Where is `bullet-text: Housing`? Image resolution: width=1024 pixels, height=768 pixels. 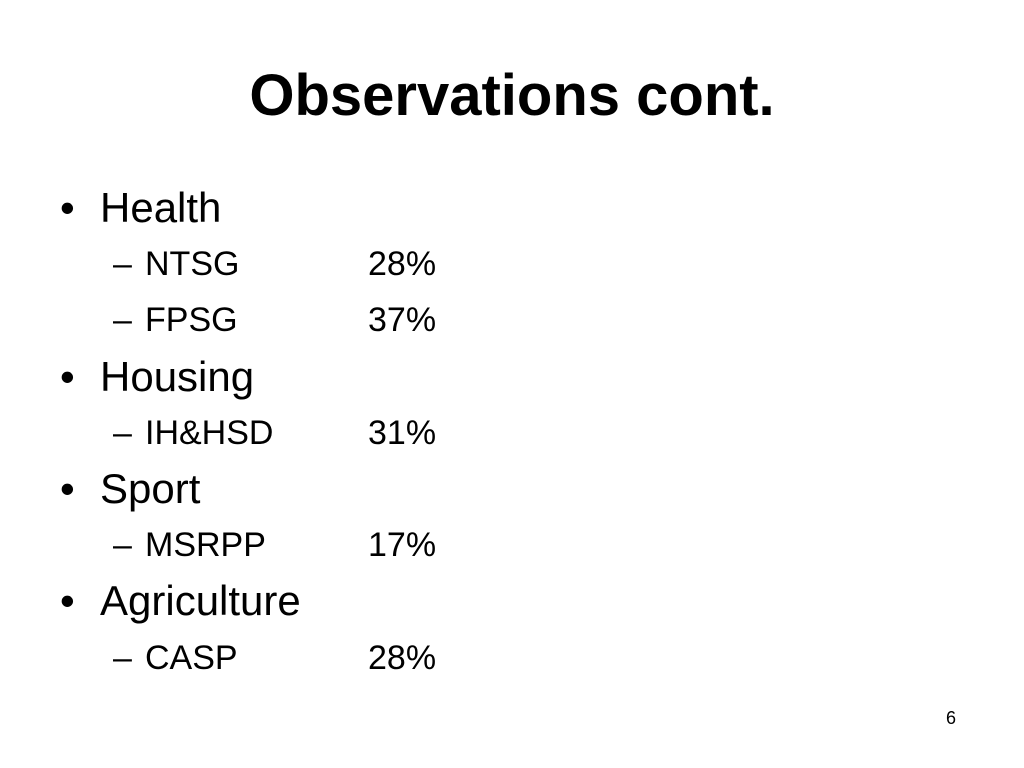 bullet-text: Housing is located at coordinates (177, 376).